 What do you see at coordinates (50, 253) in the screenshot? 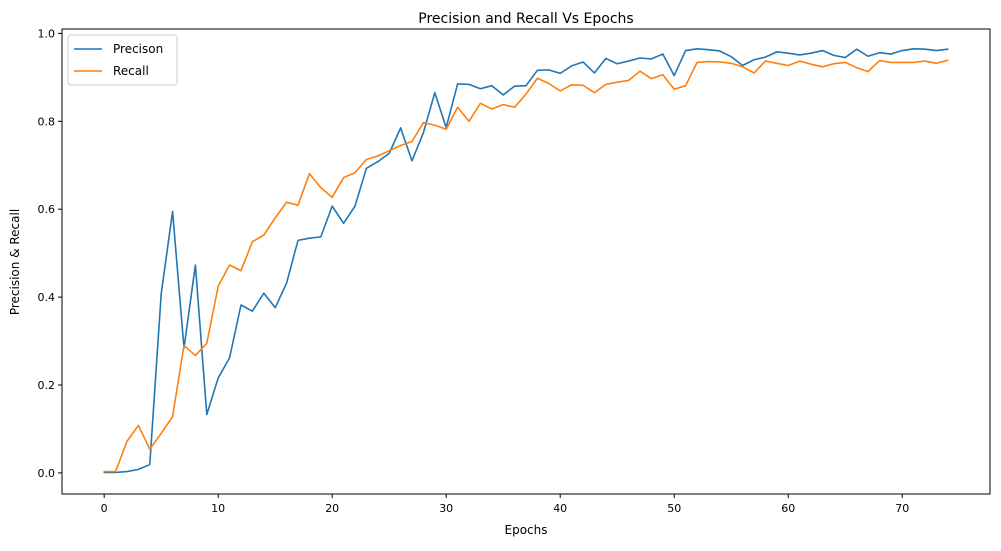
I see `y-axis: 0.0 0.2 0.4 0.6 0.8 1.0` at bounding box center [50, 253].